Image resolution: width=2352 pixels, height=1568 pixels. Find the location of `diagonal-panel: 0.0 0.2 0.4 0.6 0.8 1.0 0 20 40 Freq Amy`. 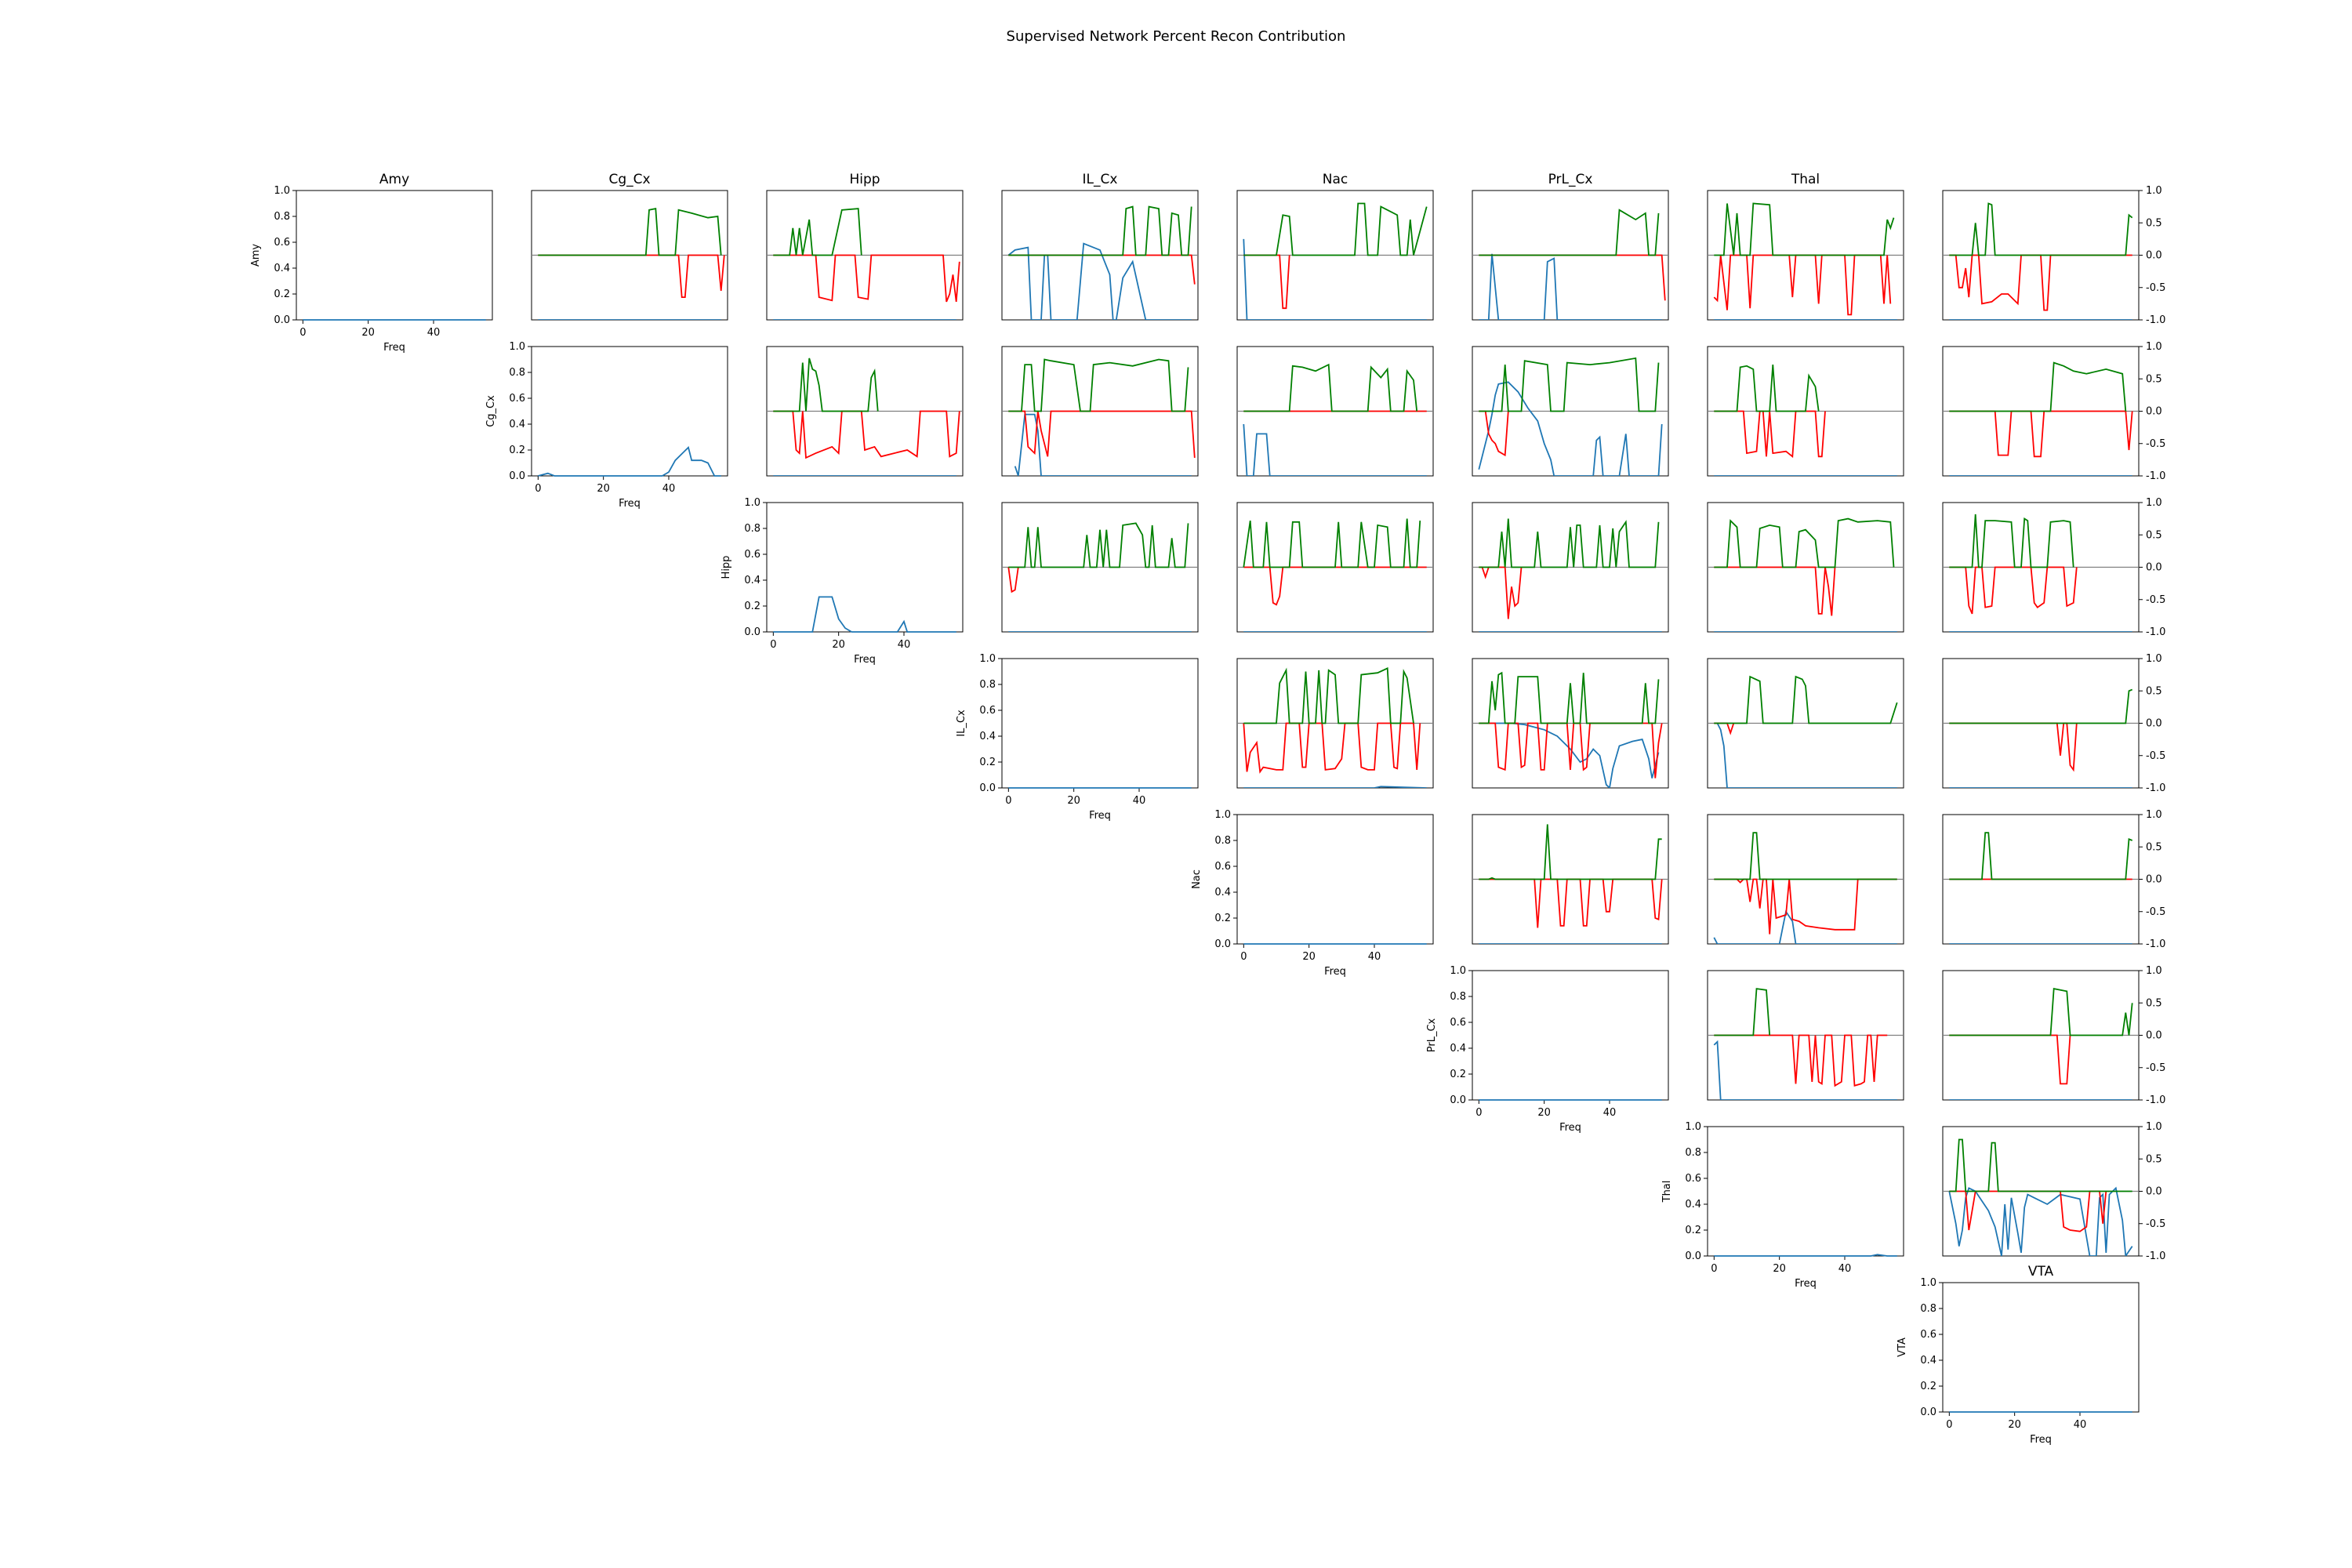

diagonal-panel: 0.0 0.2 0.4 0.6 0.8 1.0 0 20 40 Freq Amy is located at coordinates (371, 269).